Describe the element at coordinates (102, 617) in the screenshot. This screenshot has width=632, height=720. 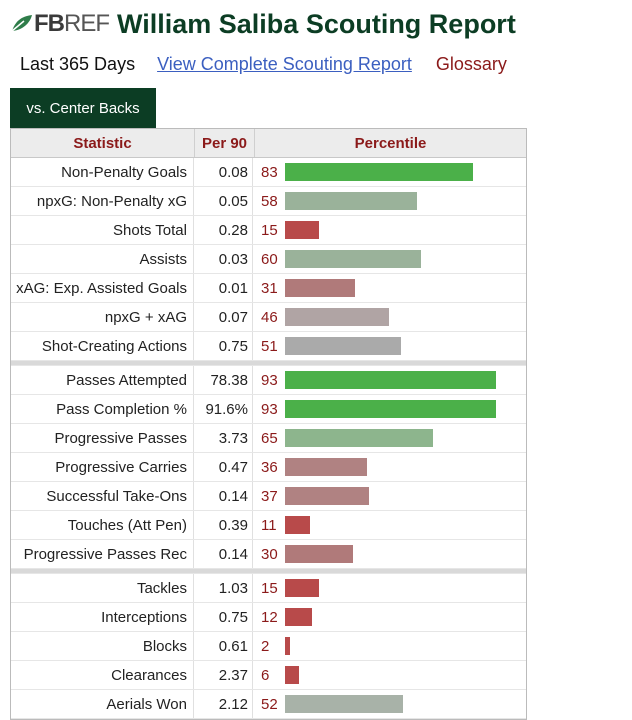
I see `stat-name: Interceptions` at that location.